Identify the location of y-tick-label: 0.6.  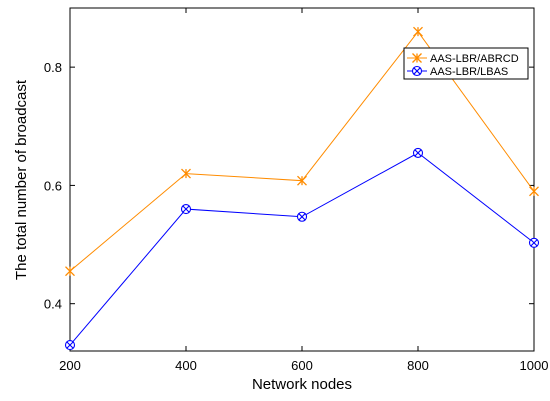
(53, 185).